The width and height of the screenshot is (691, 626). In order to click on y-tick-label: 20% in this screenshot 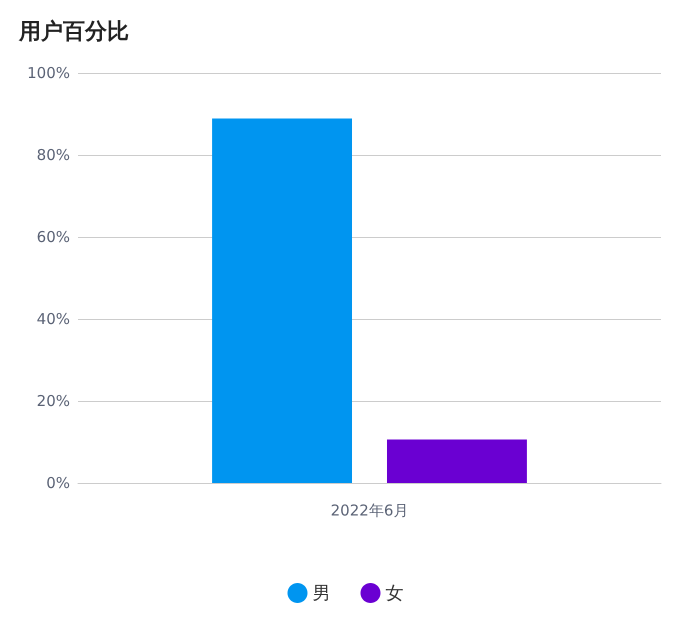, I will do `click(53, 401)`.